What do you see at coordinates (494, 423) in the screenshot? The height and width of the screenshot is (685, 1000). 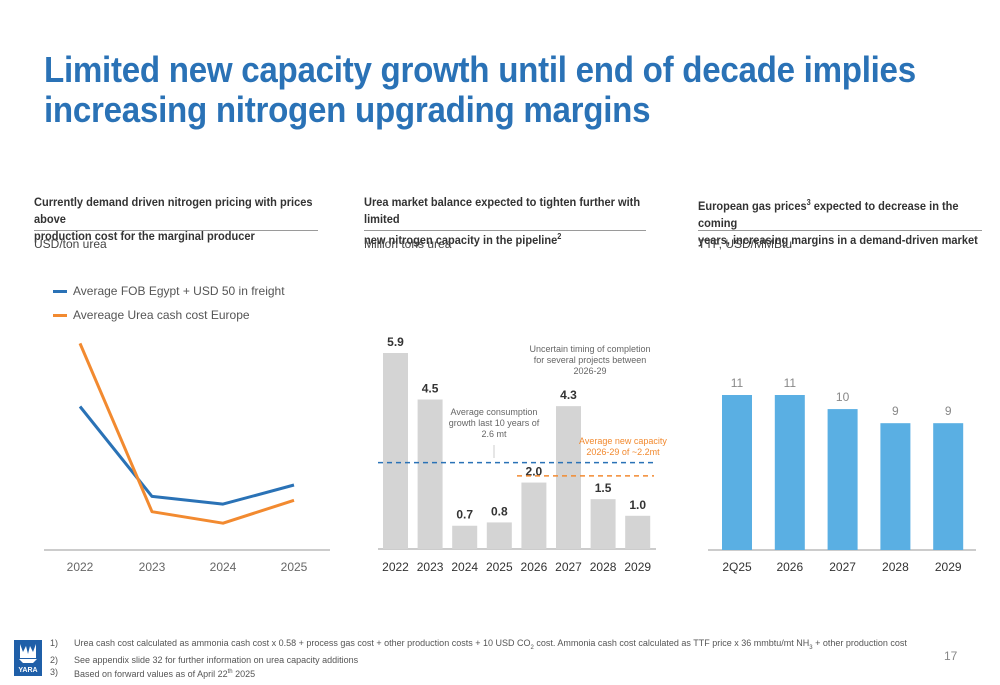 I see `annotation-avg-consumption: growth last 10 years of` at bounding box center [494, 423].